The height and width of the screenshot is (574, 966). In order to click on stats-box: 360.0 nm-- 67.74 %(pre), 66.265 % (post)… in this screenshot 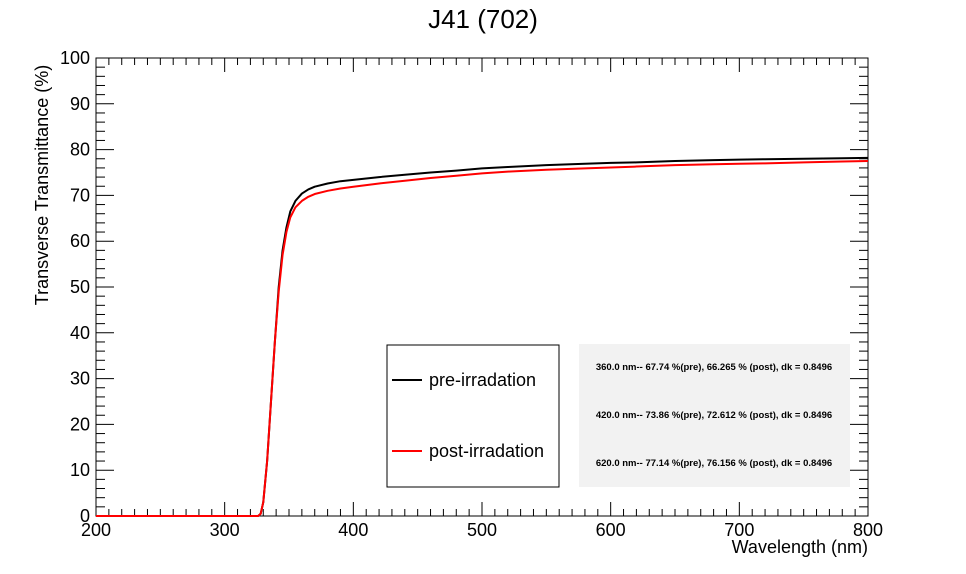, I will do `click(714, 415)`.